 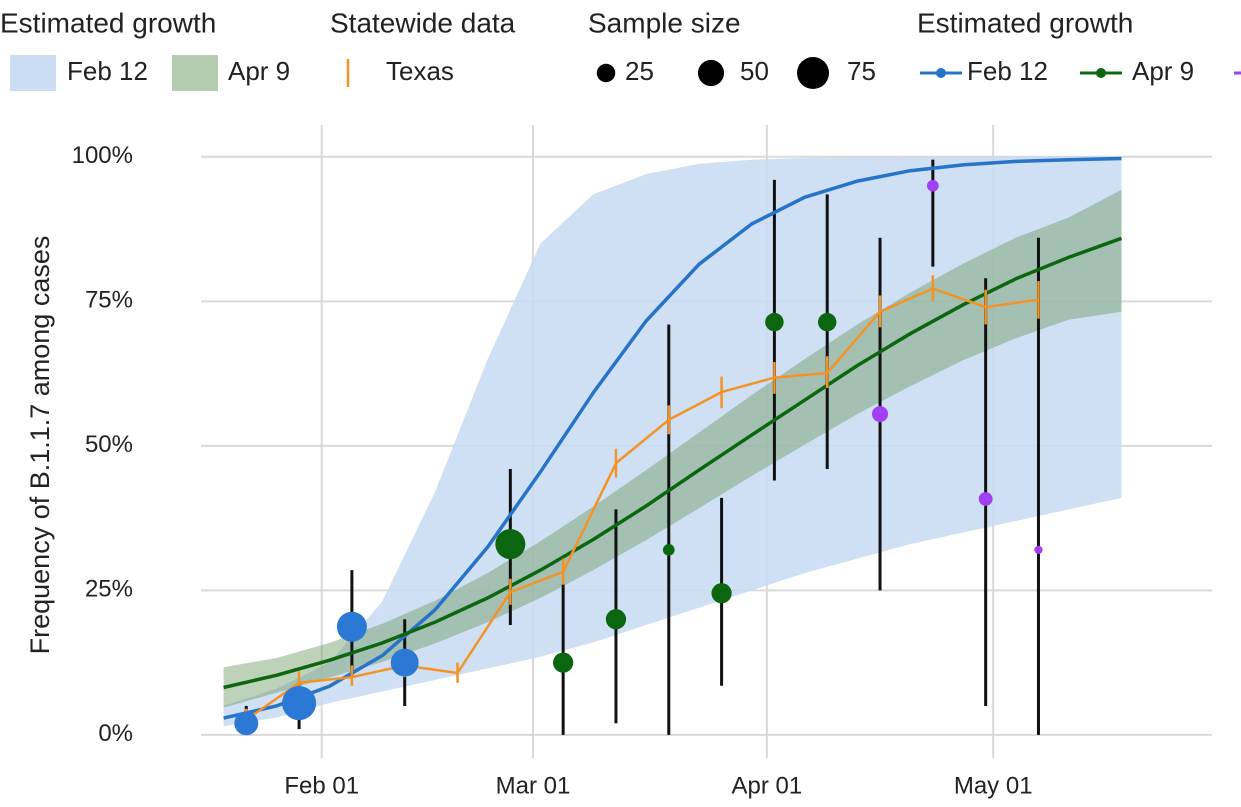 What do you see at coordinates (321, 785) in the screenshot?
I see `x-tick-label: Feb 01` at bounding box center [321, 785].